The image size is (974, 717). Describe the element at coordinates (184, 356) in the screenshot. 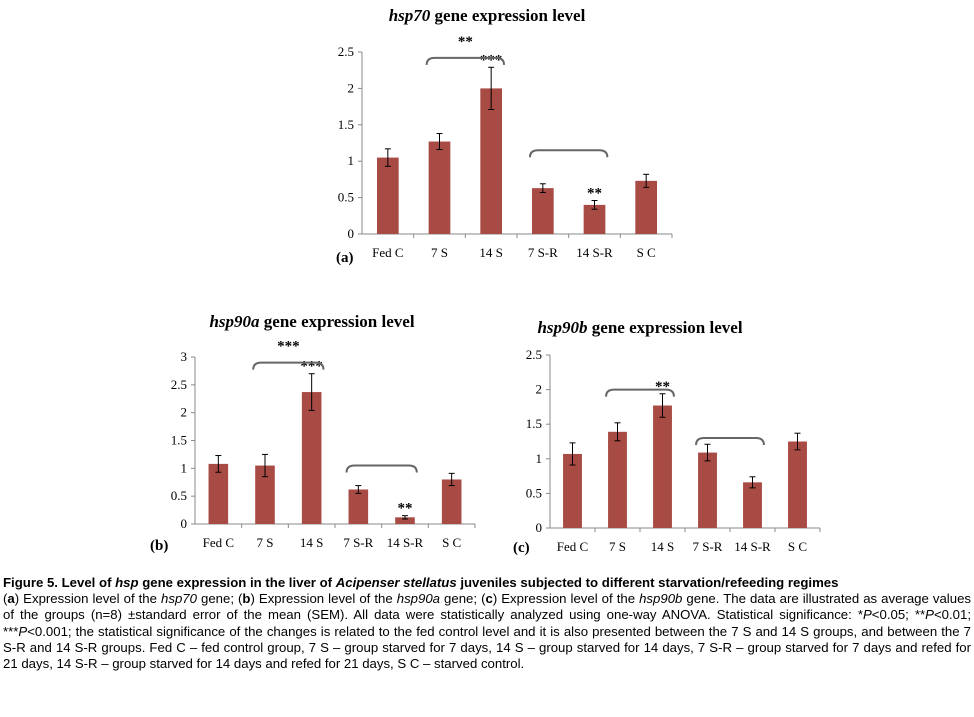

I see `y-tick-label: 3` at that location.